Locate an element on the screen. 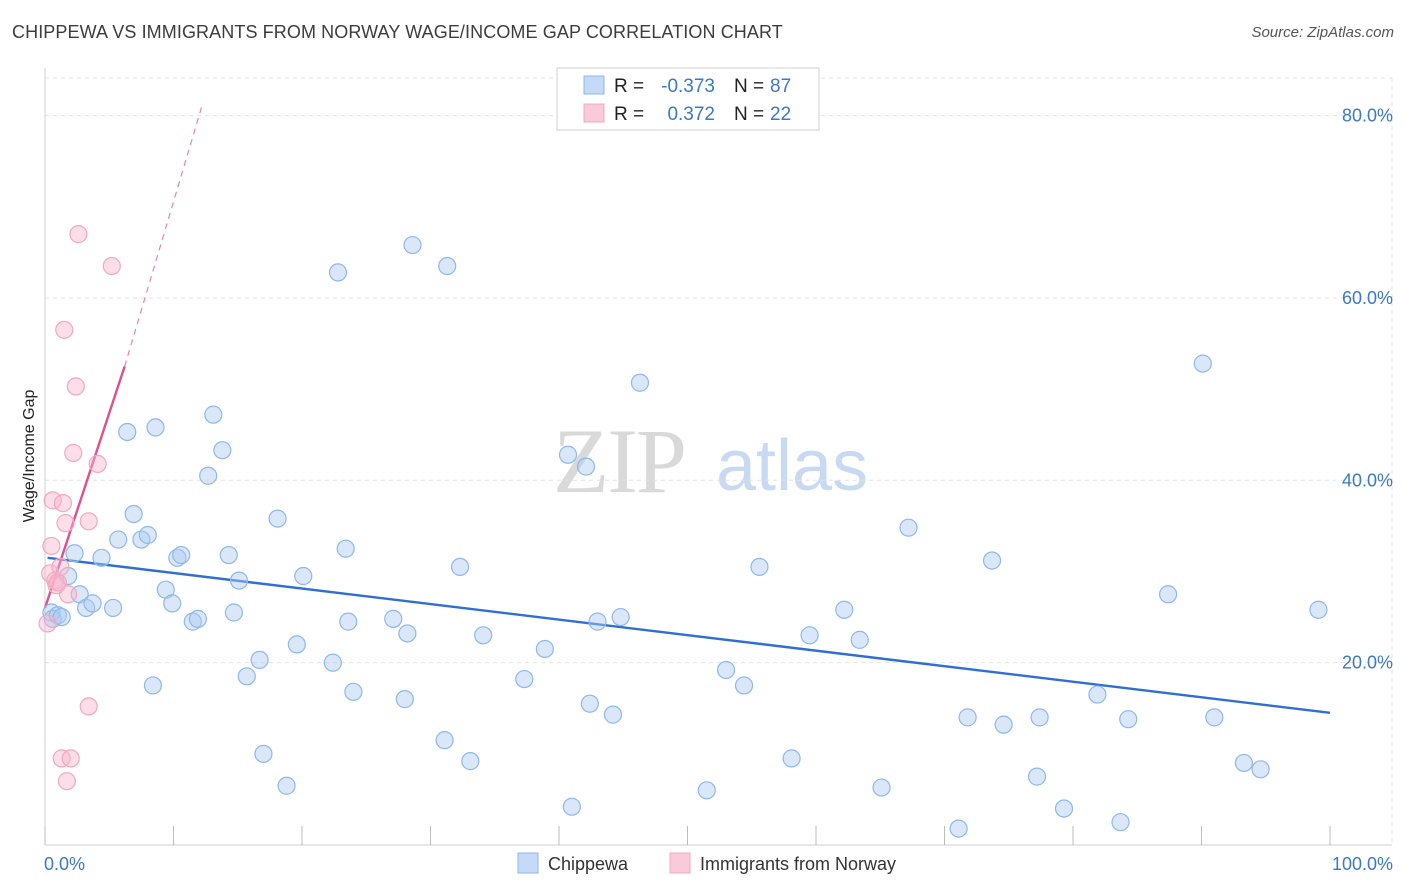 Image resolution: width=1406 pixels, height=892 pixels. legend-n-value-2: 22 is located at coordinates (780, 114).